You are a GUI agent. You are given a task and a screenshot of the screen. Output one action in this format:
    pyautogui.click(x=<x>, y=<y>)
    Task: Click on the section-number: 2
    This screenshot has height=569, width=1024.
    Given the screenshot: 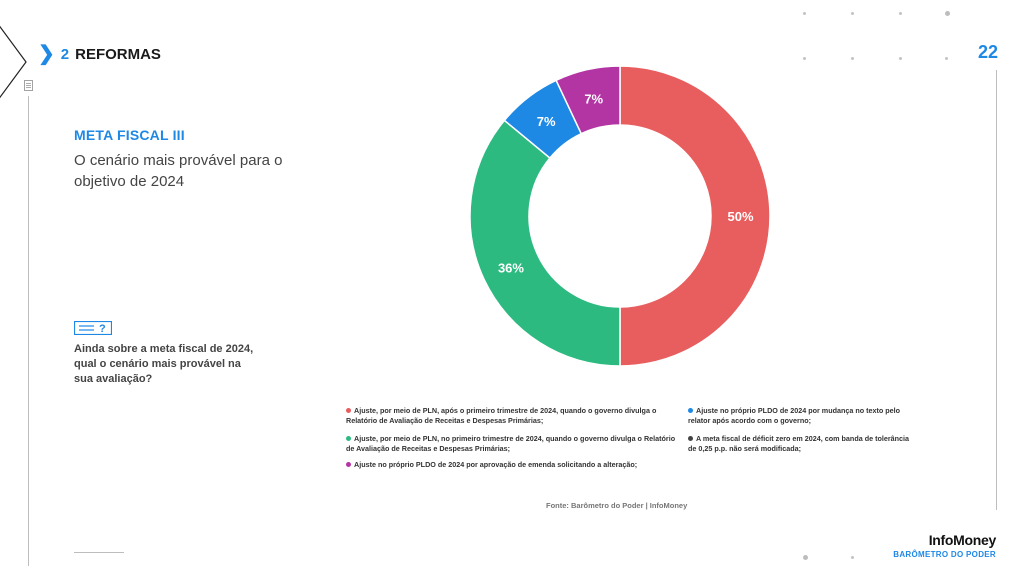 What is the action you would take?
    pyautogui.click(x=65, y=54)
    